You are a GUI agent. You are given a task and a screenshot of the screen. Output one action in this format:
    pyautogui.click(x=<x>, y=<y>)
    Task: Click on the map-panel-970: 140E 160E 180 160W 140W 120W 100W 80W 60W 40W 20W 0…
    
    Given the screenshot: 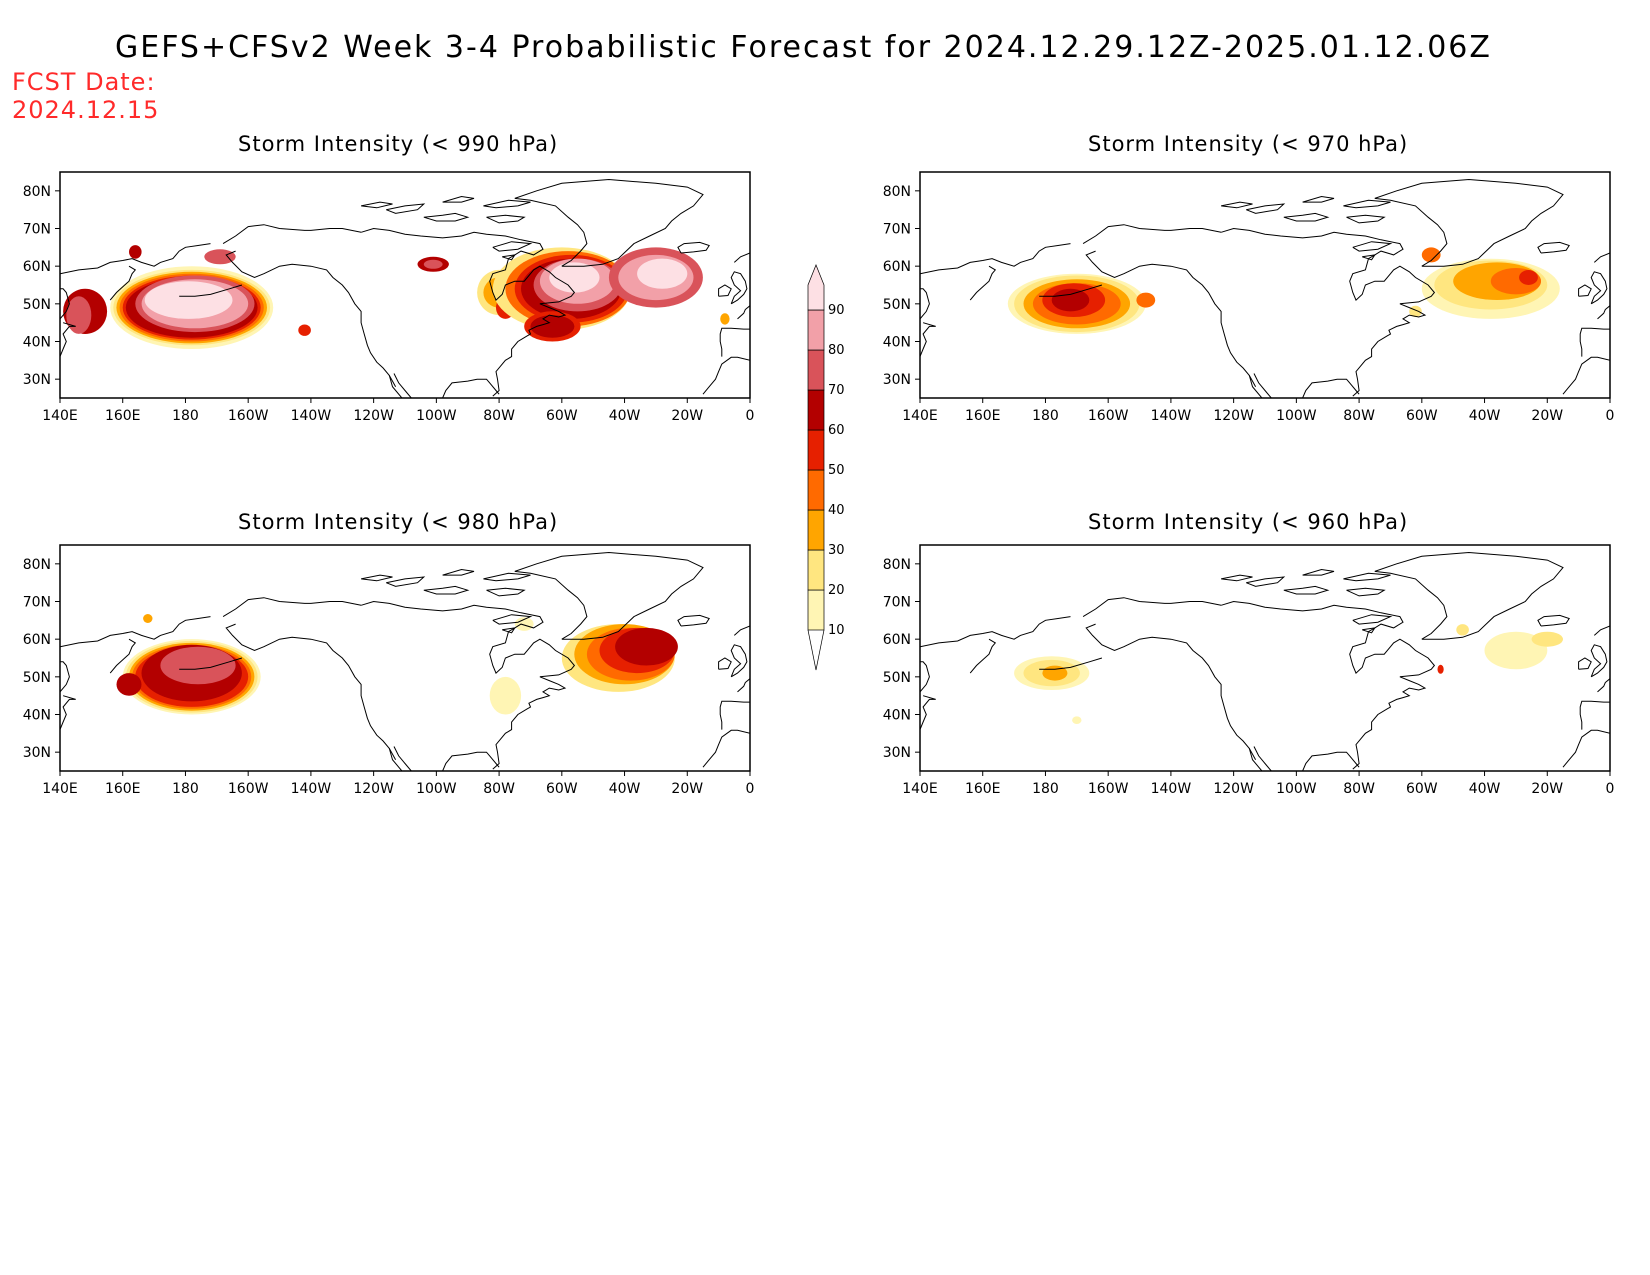 What is the action you would take?
    pyautogui.click(x=1248, y=297)
    